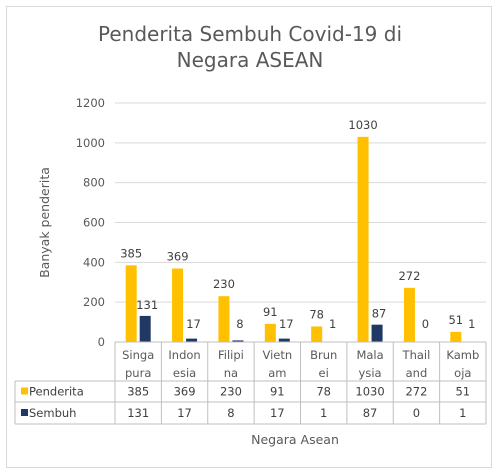 This screenshot has width=500, height=475. Describe the element at coordinates (138, 355) in the screenshot. I see `category-label: Singa` at that location.